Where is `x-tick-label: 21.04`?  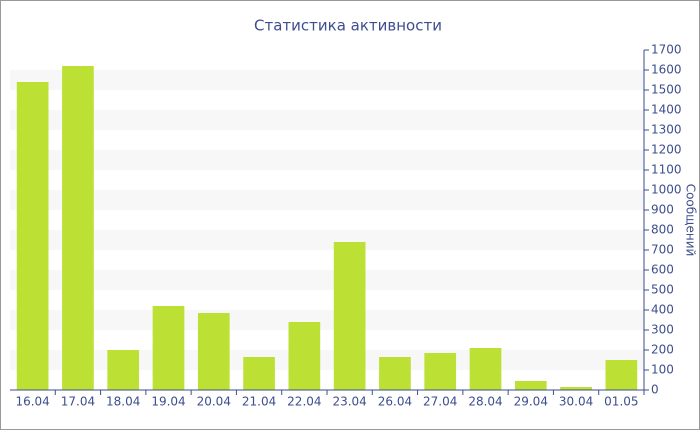 x-tick-label: 21.04 is located at coordinates (259, 402).